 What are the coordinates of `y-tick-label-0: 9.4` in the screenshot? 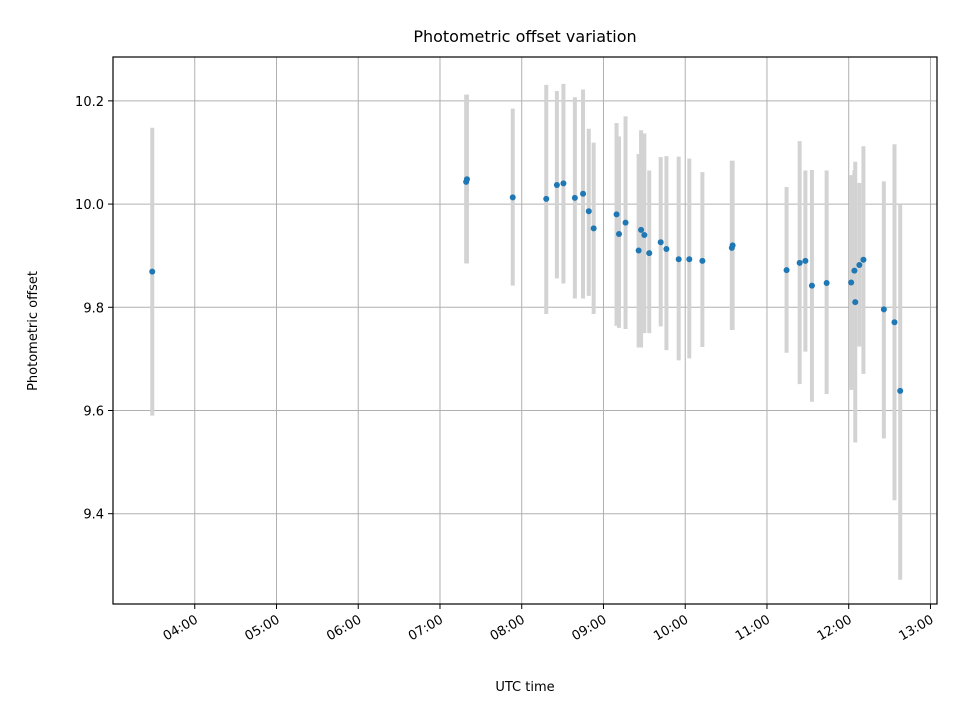 It's located at (93, 515).